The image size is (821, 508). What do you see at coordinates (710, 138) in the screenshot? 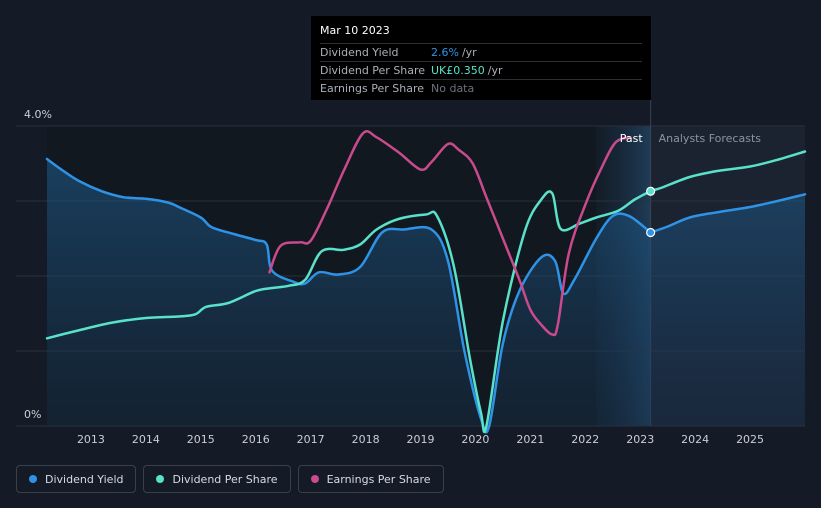
I see `forecast-region-label: Analysts Forecasts` at bounding box center [710, 138].